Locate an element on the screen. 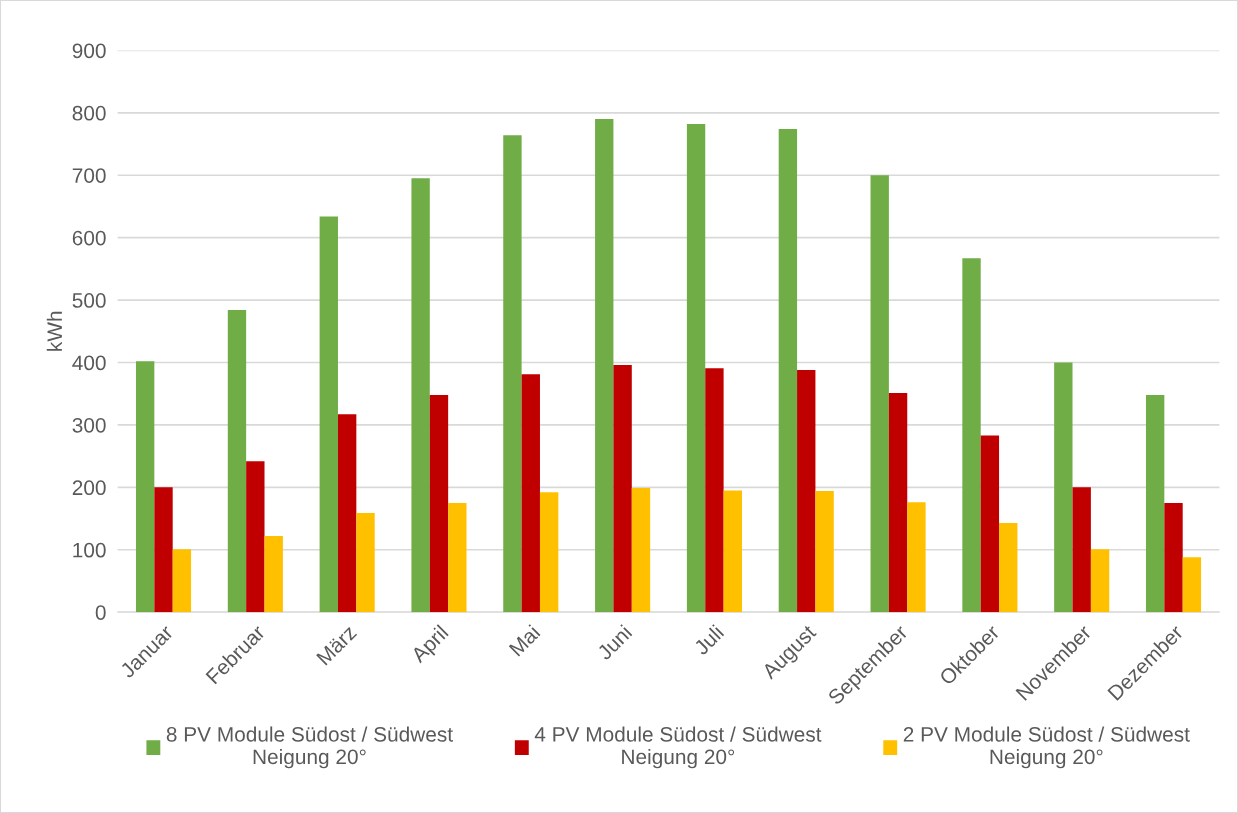  y-tick-label: 800 is located at coordinates (89, 113).